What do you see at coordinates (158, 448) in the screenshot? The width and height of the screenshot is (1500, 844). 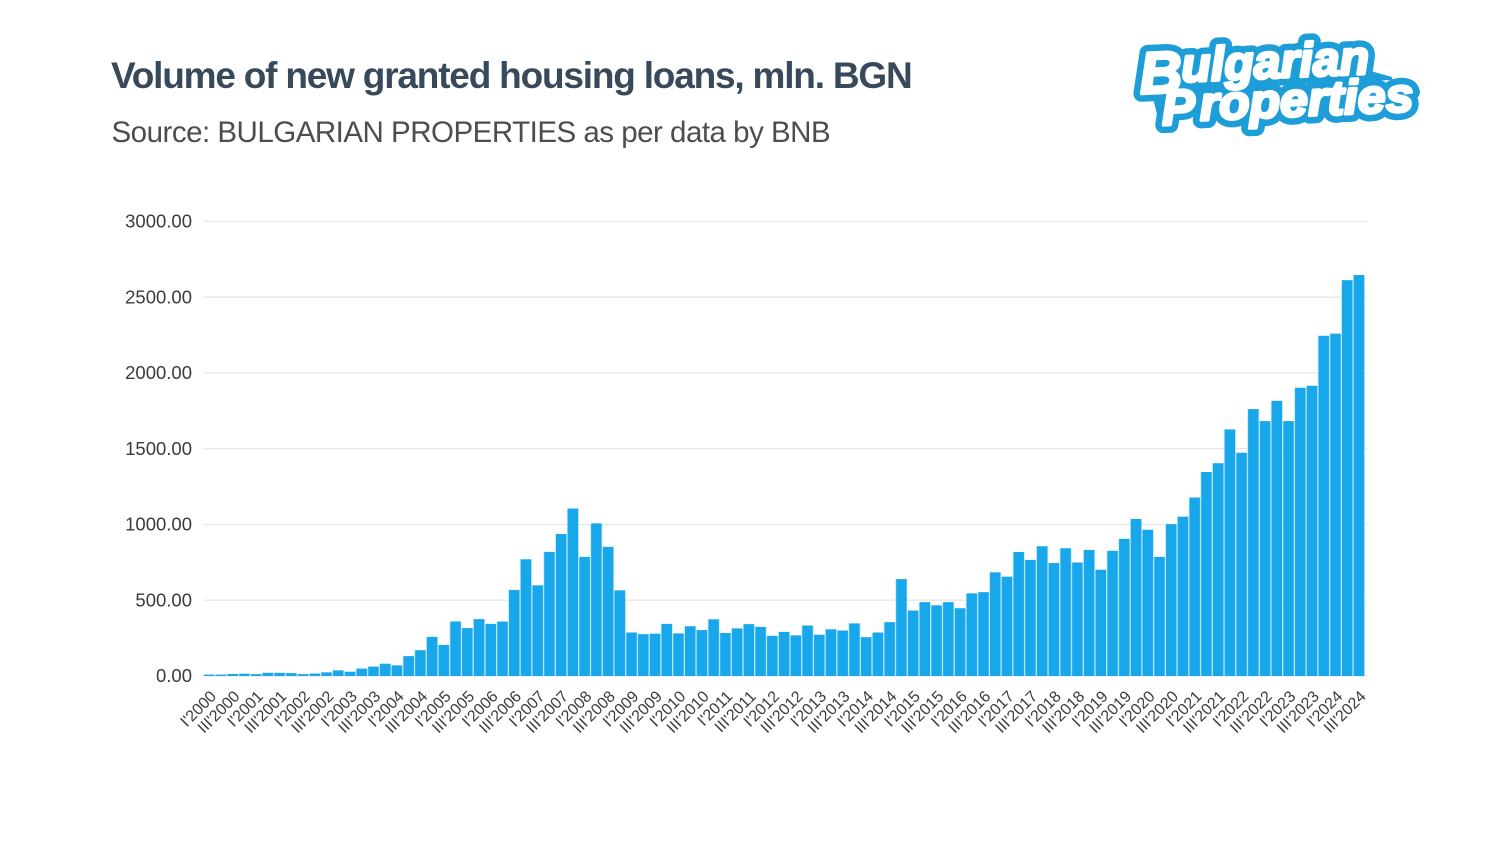 I see `svg-text: 1500.00` at bounding box center [158, 448].